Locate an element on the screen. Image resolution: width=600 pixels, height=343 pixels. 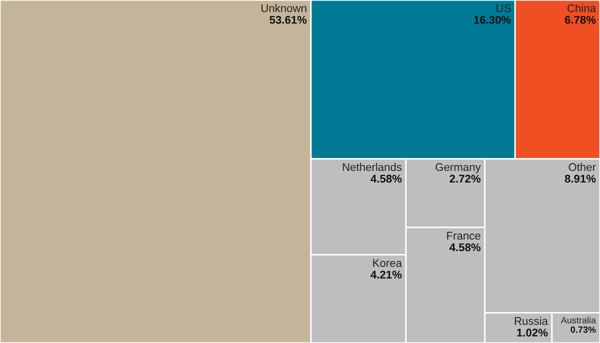
data-label: 4.21% is located at coordinates (386, 274).